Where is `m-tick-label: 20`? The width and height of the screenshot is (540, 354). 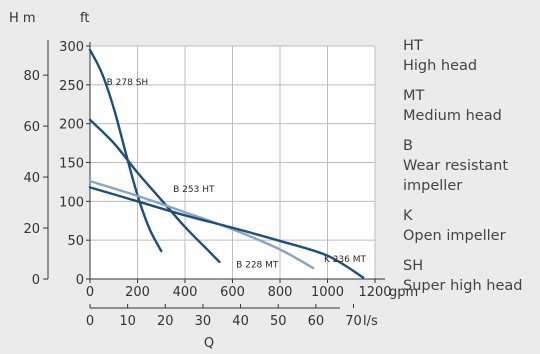 m-tick-label: 20 is located at coordinates (31, 229).